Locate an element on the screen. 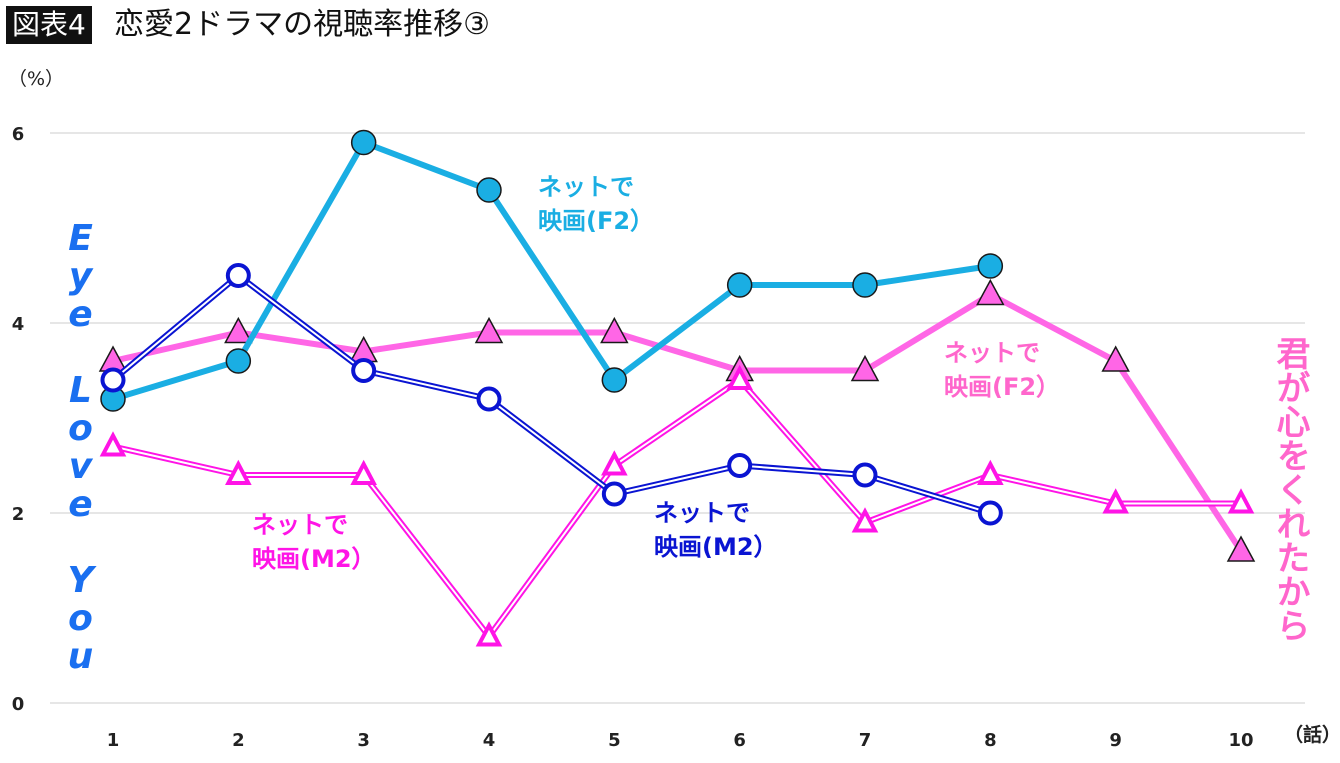 The image size is (1340, 763). y-tick-label: 0 is located at coordinates (18, 704).